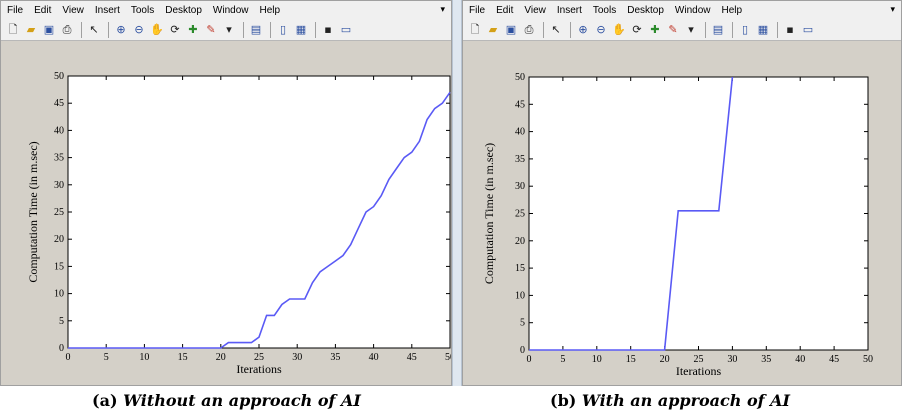 This screenshot has width=902, height=419. What do you see at coordinates (563, 400) in the screenshot?
I see `caption-label: (b)` at bounding box center [563, 400].